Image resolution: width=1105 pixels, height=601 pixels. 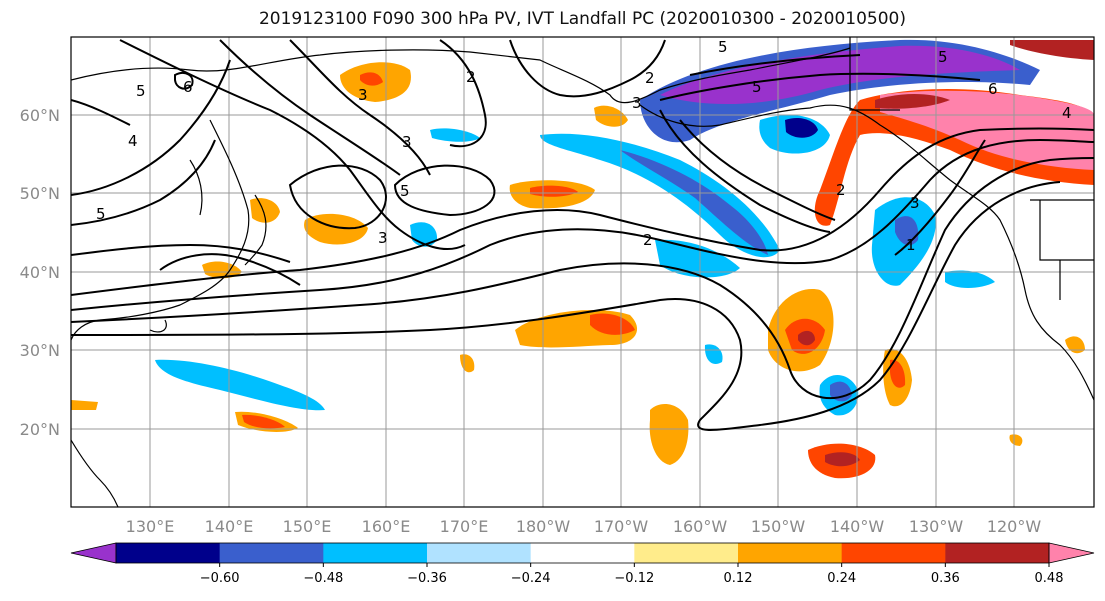 What do you see at coordinates (738, 578) in the screenshot?
I see `colorbar-tick-label: 0.12` at bounding box center [738, 578].